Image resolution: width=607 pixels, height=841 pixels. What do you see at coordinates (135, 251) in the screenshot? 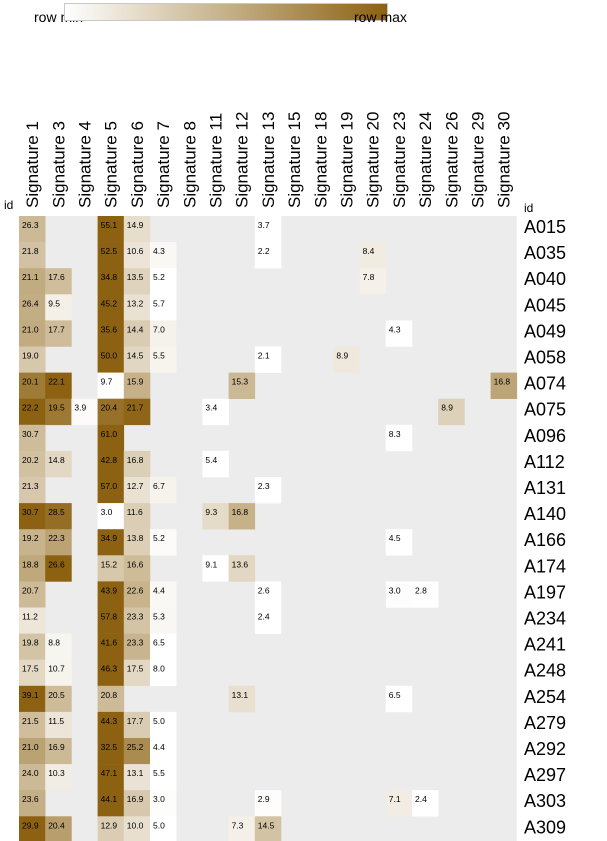
I see `cell-value-label: 10.6` at bounding box center [135, 251].